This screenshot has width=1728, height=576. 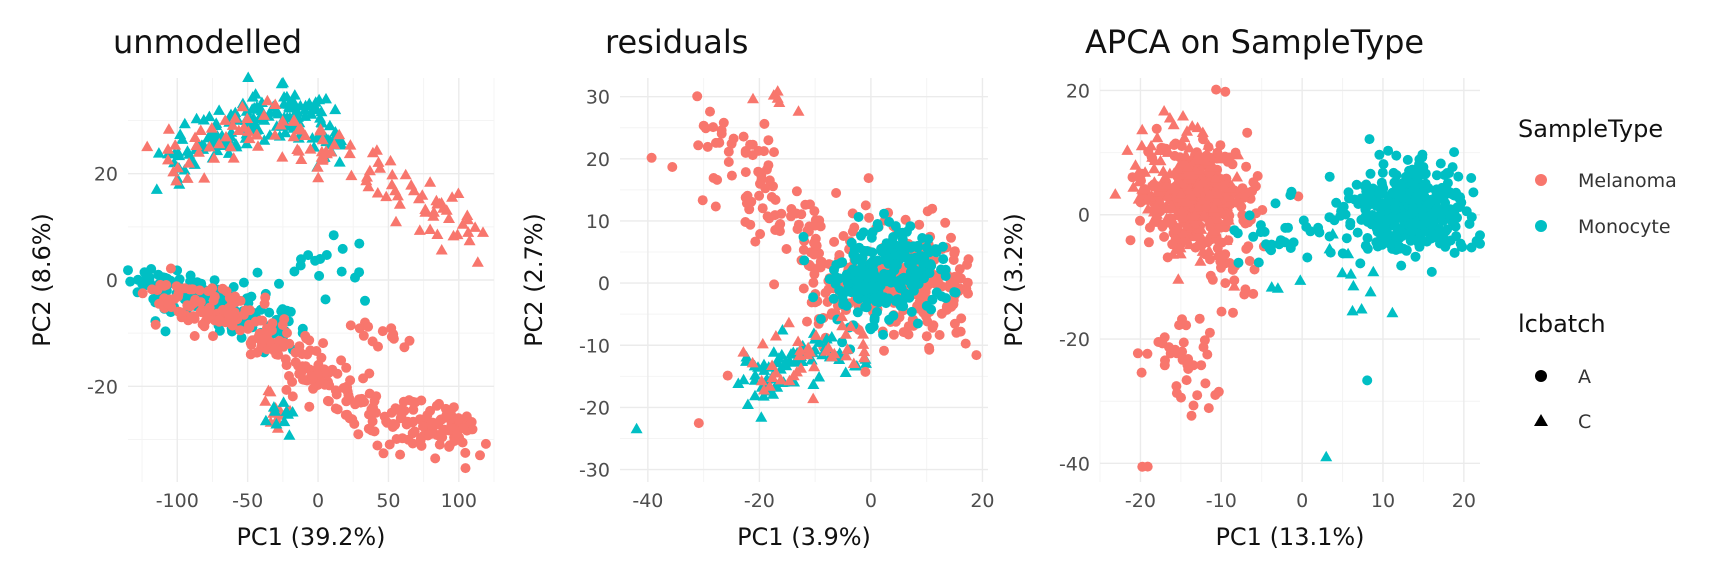 I want to click on x-tick-label: -20, so click(x=1140, y=501).